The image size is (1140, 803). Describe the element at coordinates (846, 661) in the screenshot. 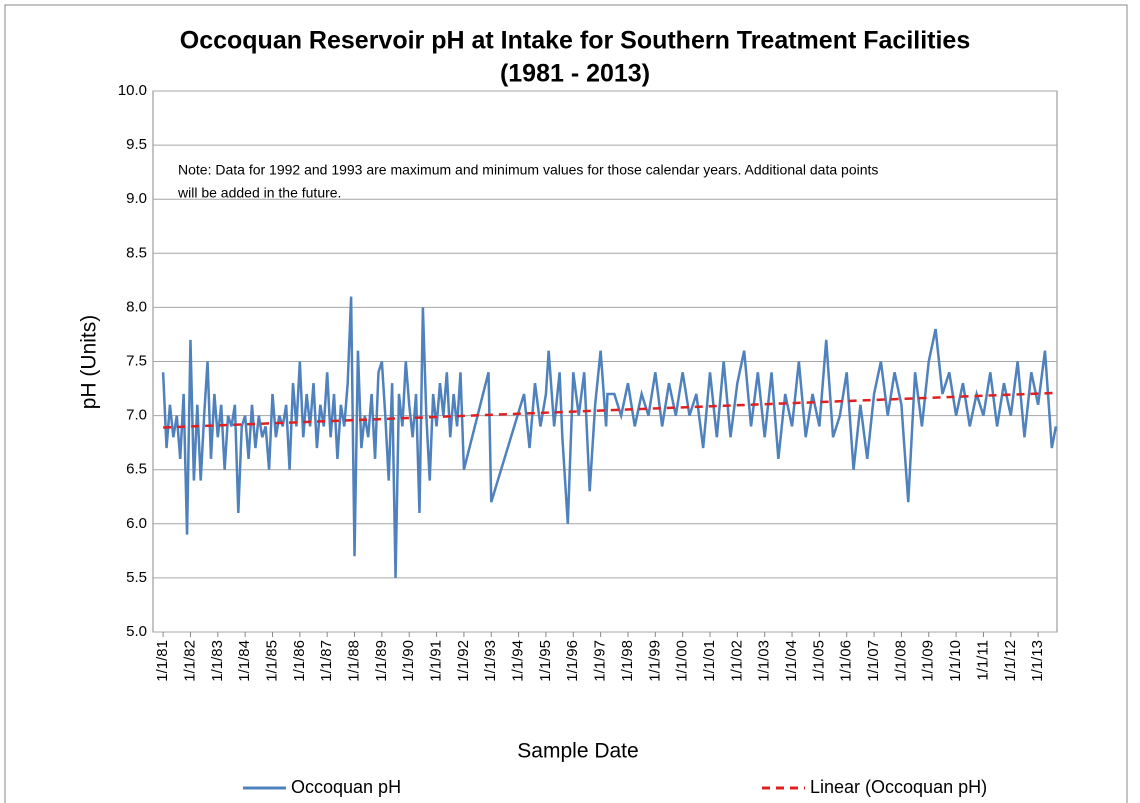

I see `x-tick-label: 1/1/06` at that location.